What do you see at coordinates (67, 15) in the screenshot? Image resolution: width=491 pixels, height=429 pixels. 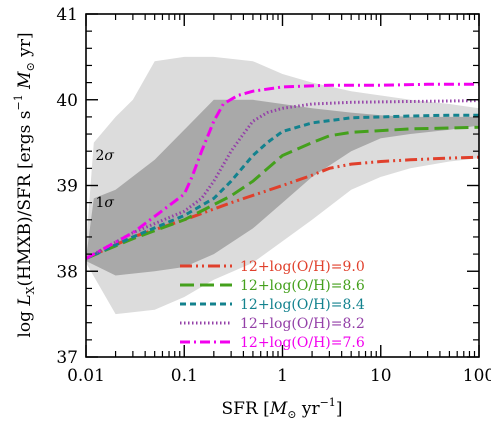 I see `y-tick-label: 41` at bounding box center [67, 15].